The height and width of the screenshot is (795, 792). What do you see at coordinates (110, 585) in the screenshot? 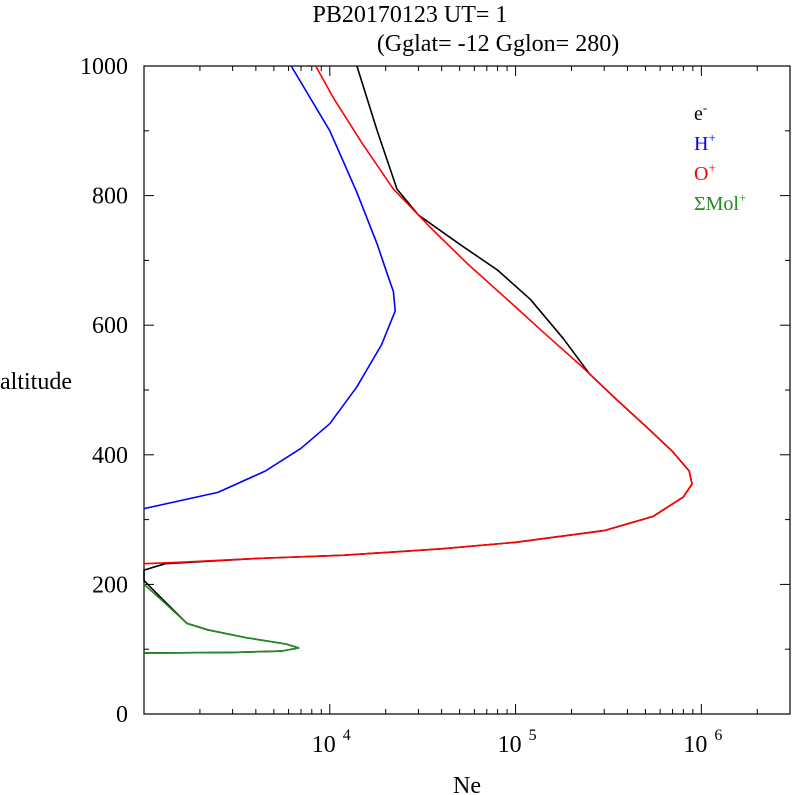
I see `y-tick-label: 200` at bounding box center [110, 585].